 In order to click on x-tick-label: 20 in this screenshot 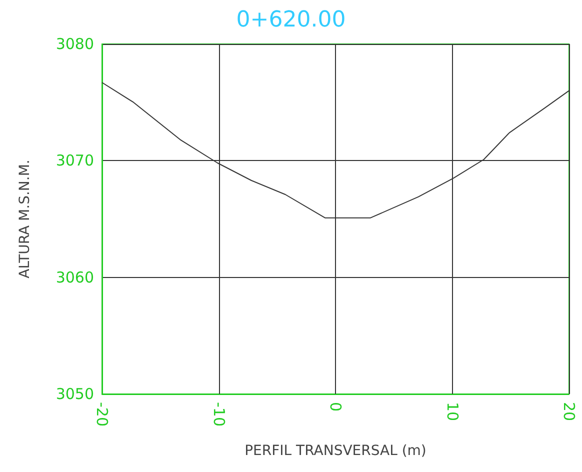, I will do `click(569, 412)`.